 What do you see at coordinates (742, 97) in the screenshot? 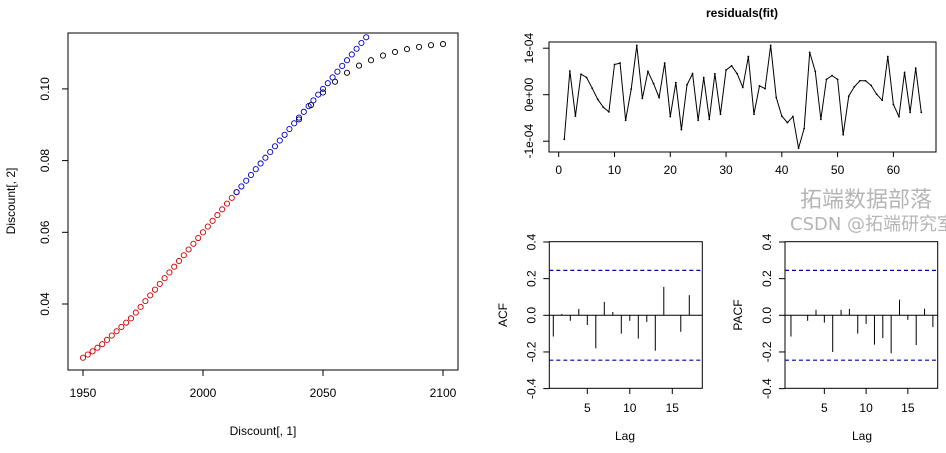
I see `residuals-plot-frame` at bounding box center [742, 97].